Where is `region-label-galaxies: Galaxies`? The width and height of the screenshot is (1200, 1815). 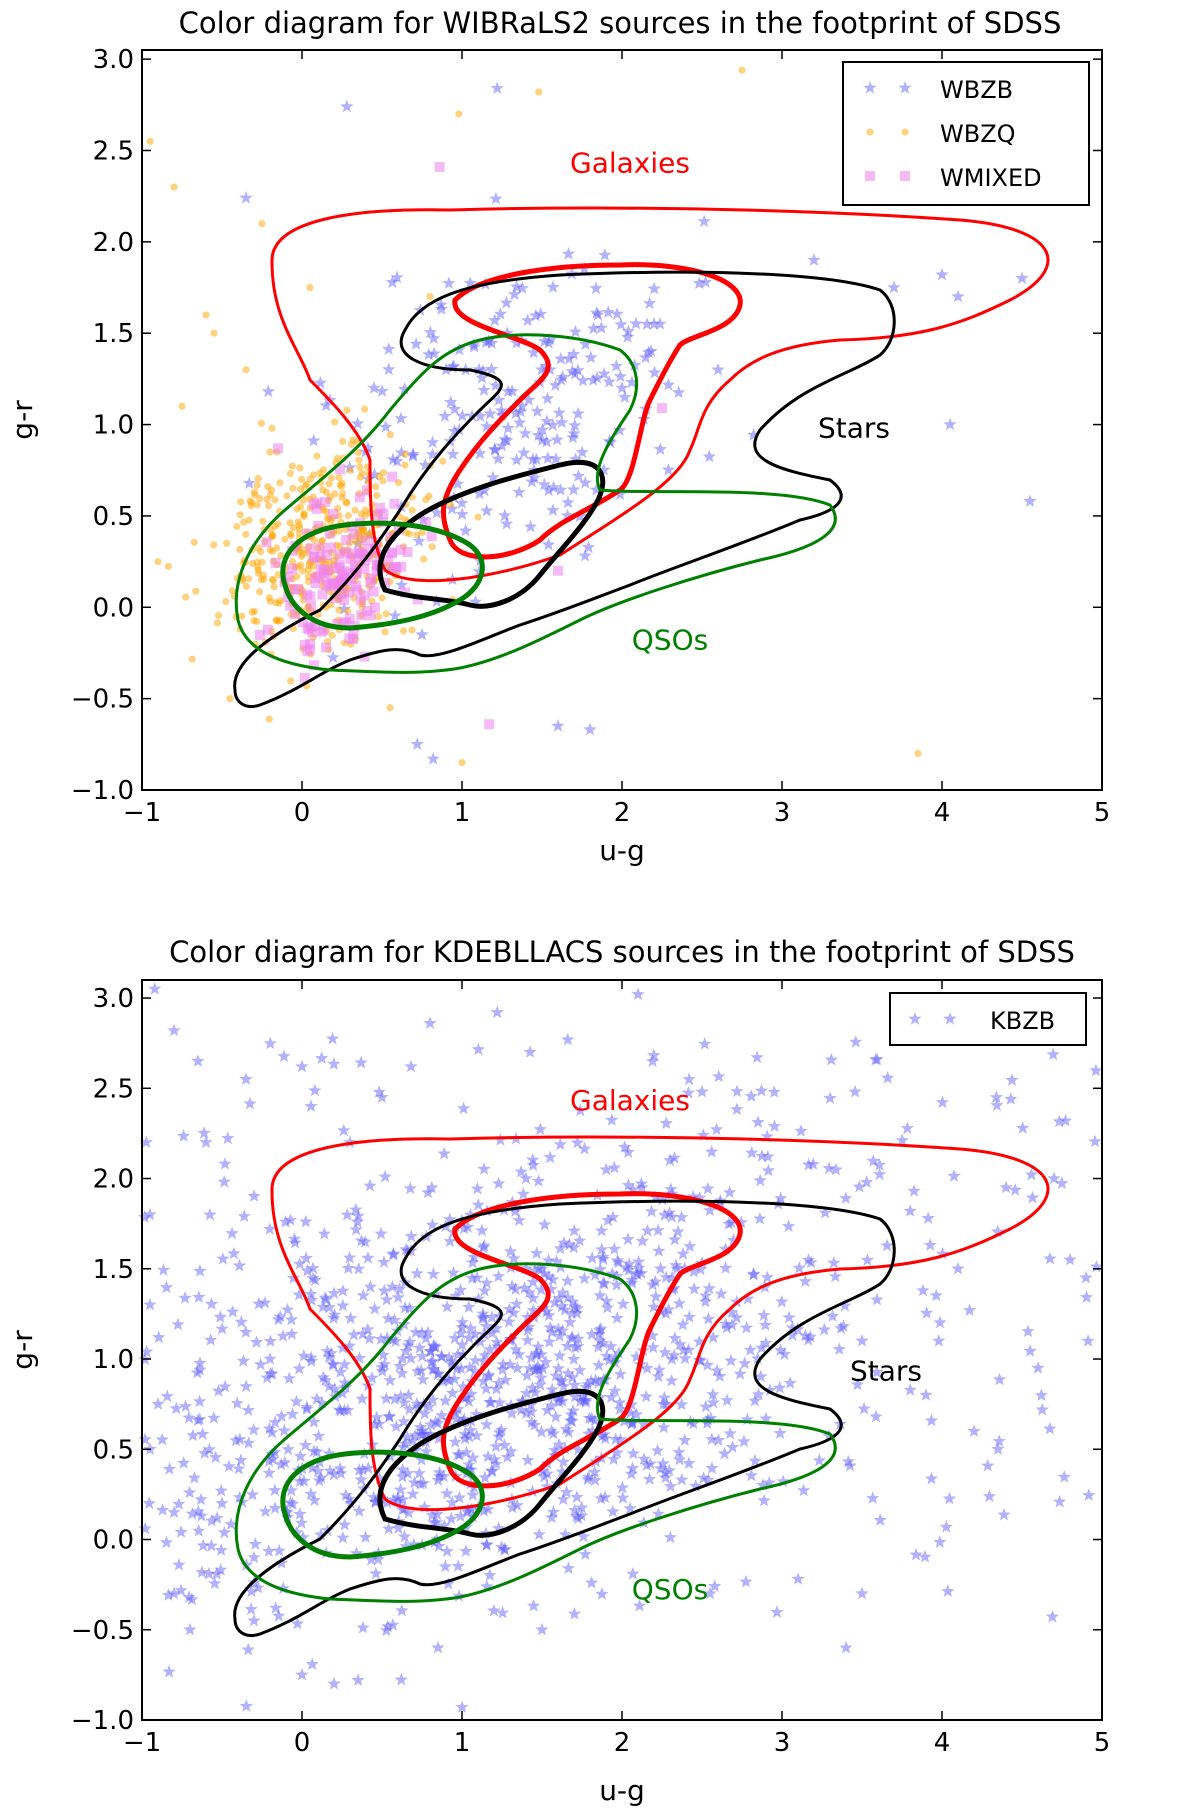 region-label-galaxies: Galaxies is located at coordinates (630, 162).